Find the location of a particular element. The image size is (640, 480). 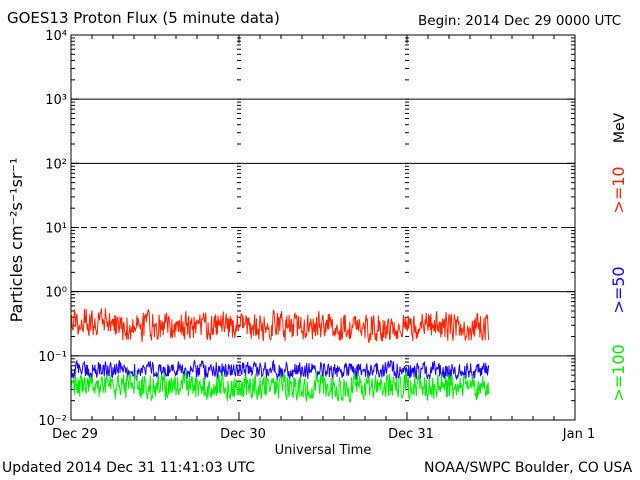

y-tick-label: 10¹ is located at coordinates (56, 229).